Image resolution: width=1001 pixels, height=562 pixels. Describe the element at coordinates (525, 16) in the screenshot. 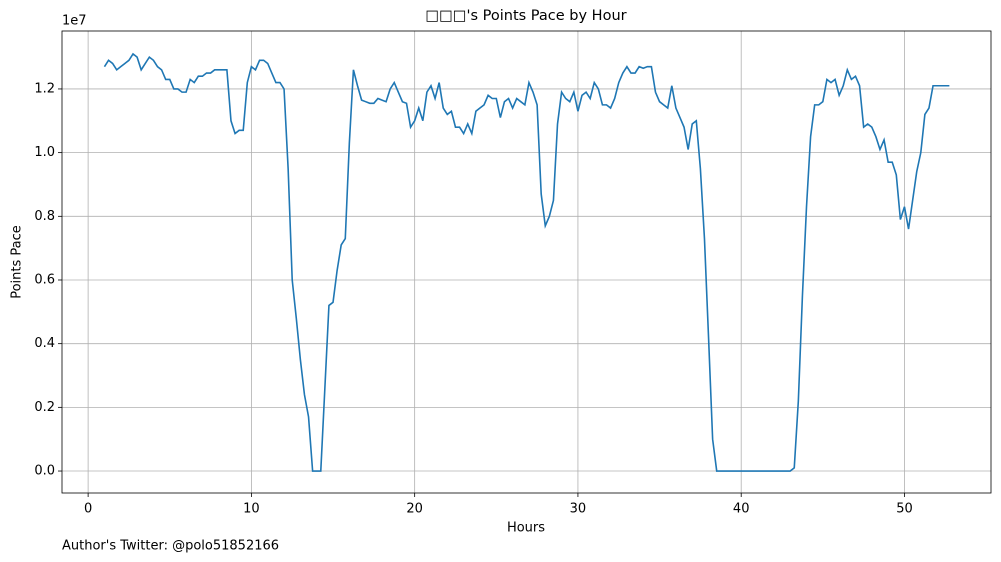

I see `chart-title: □□□'s Points Pace by Hour` at that location.